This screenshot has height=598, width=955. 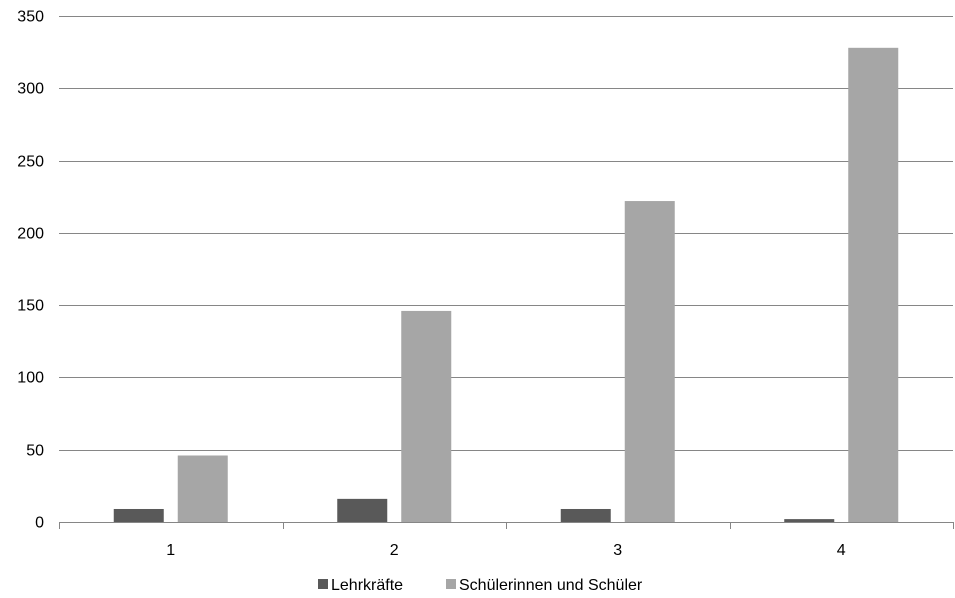 What do you see at coordinates (841, 550) in the screenshot?
I see `x-tick-label: 4` at bounding box center [841, 550].